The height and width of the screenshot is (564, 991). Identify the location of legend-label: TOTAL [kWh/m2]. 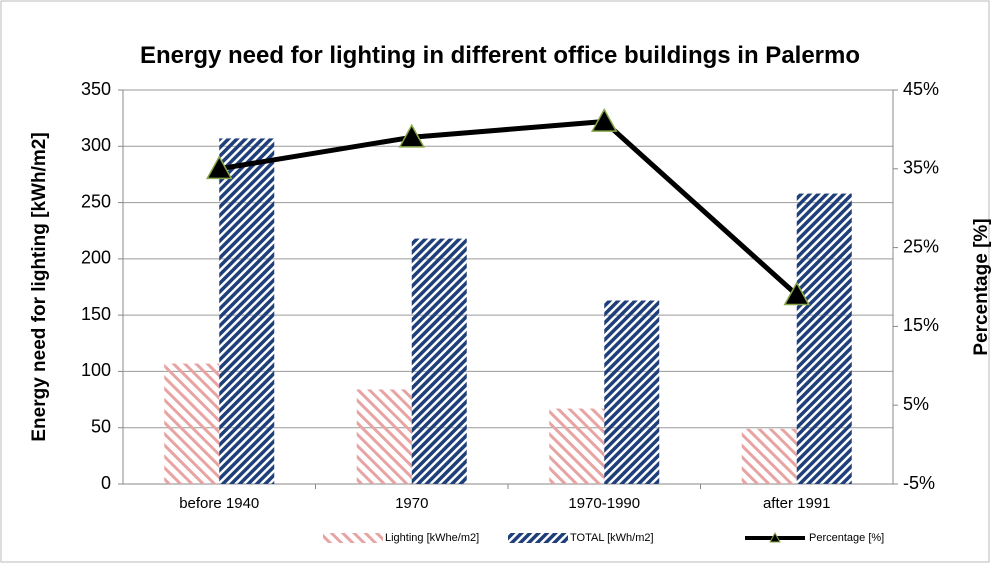
(612, 538).